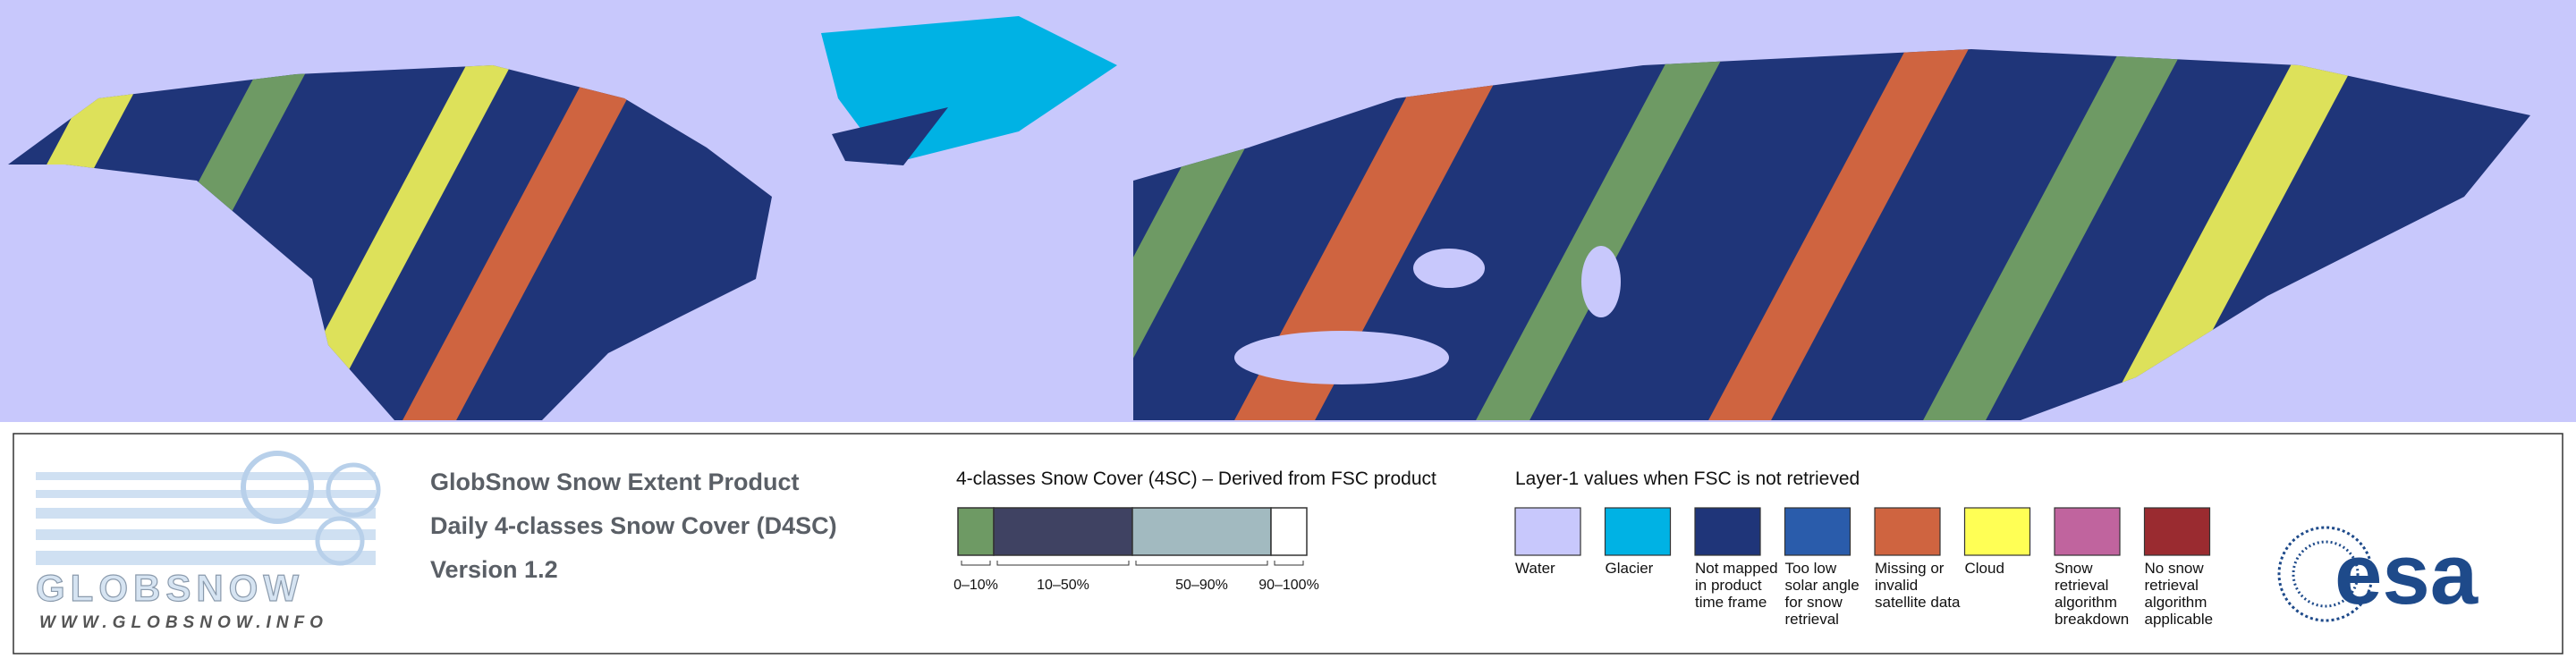 The image size is (2576, 667). Describe the element at coordinates (2406, 574) in the screenshot. I see `esa-text: esa` at that location.